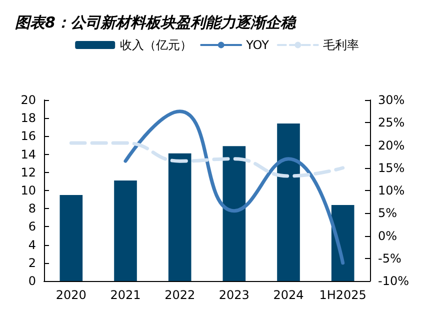 The image size is (434, 329). Describe the element at coordinates (391, 167) in the screenshot. I see `y2-tick-label: 15%` at that location.